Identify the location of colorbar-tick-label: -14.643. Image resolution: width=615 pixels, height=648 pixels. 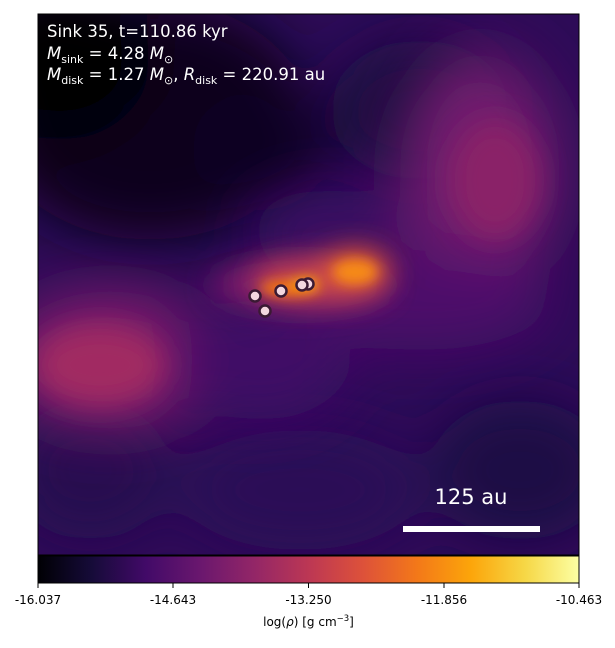
(173, 600).